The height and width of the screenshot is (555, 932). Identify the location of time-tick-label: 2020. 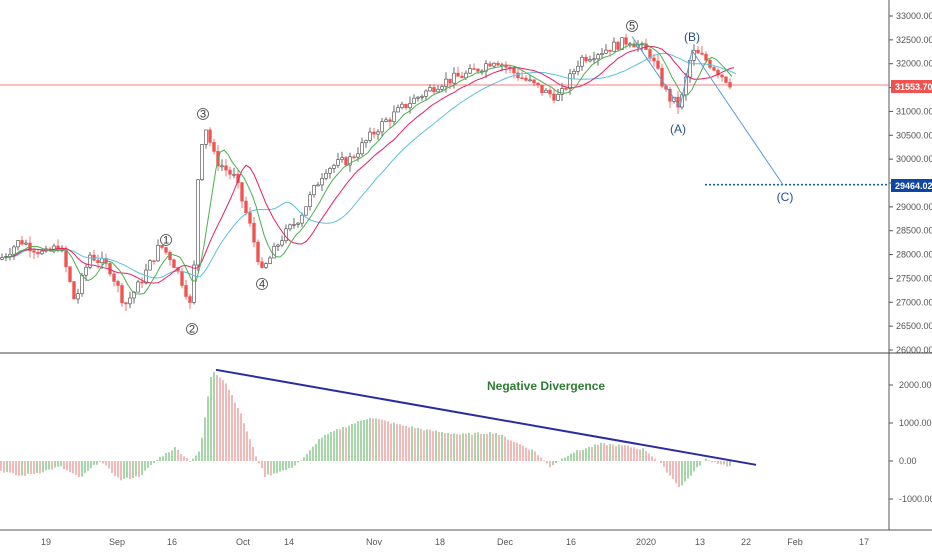
(646, 542).